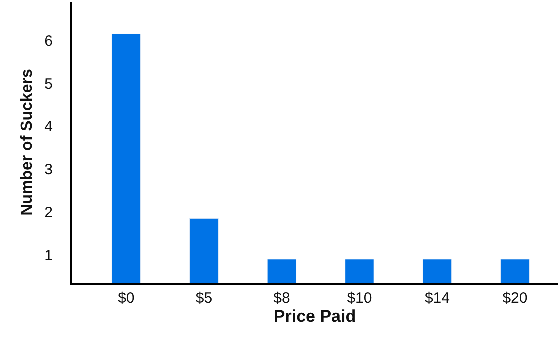 The width and height of the screenshot is (560, 341). What do you see at coordinates (126, 298) in the screenshot?
I see `x-tick-label: $0` at bounding box center [126, 298].